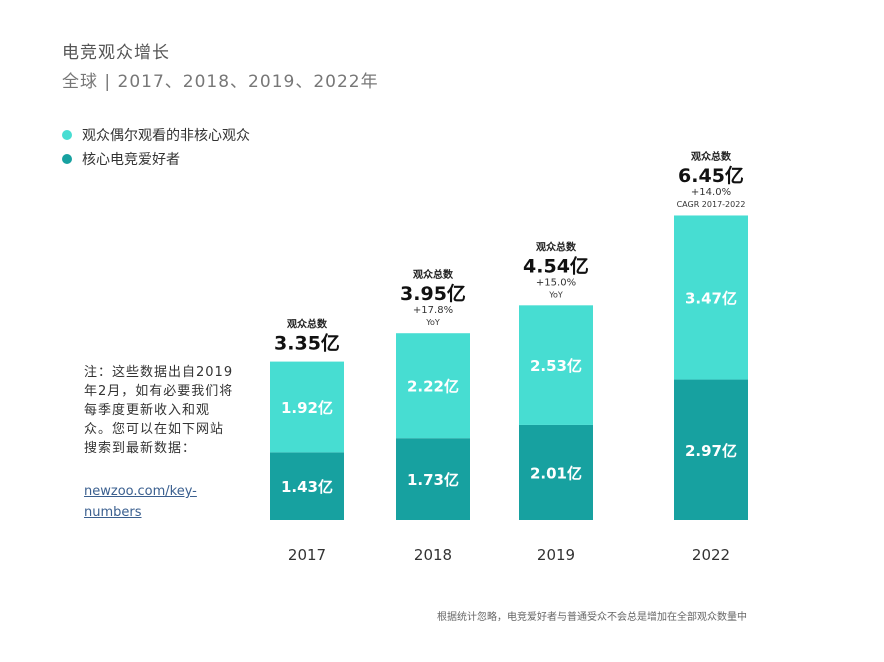  Describe the element at coordinates (556, 265) in the screenshot. I see `total-value-2019: 4.54亿` at that location.